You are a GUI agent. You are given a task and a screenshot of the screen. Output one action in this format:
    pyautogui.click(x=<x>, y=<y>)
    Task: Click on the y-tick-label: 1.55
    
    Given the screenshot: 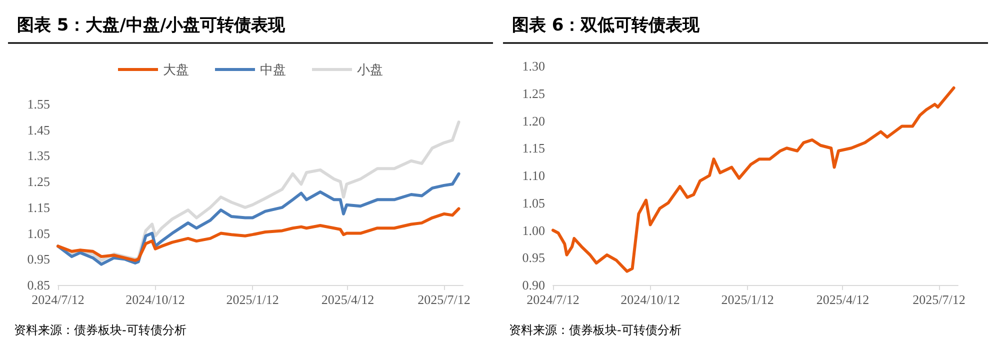 What is the action you would take?
    pyautogui.click(x=38, y=104)
    